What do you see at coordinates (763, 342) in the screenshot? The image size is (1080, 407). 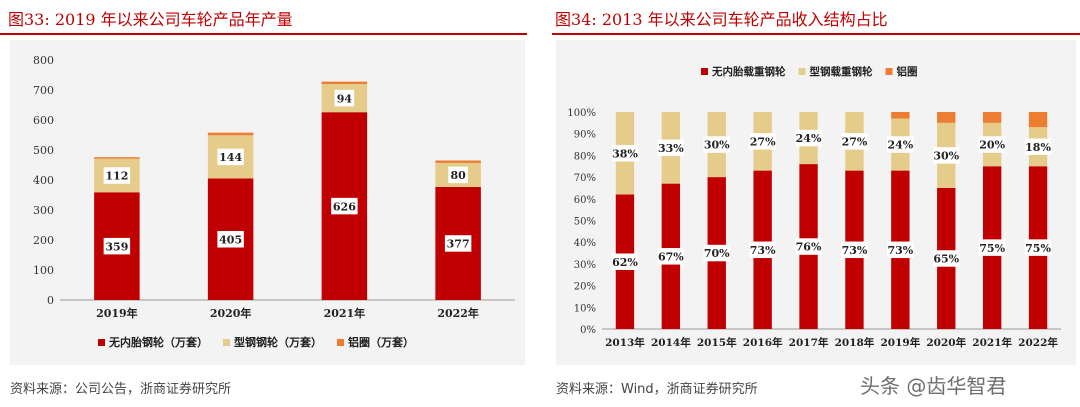 I see `x-tick-label: 2016年` at bounding box center [763, 342].